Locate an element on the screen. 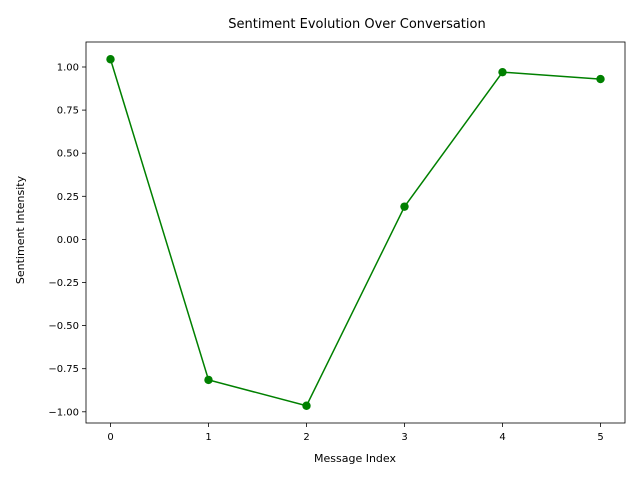 The image size is (640, 480). y-tick-label: 0.50 is located at coordinates (68, 154).